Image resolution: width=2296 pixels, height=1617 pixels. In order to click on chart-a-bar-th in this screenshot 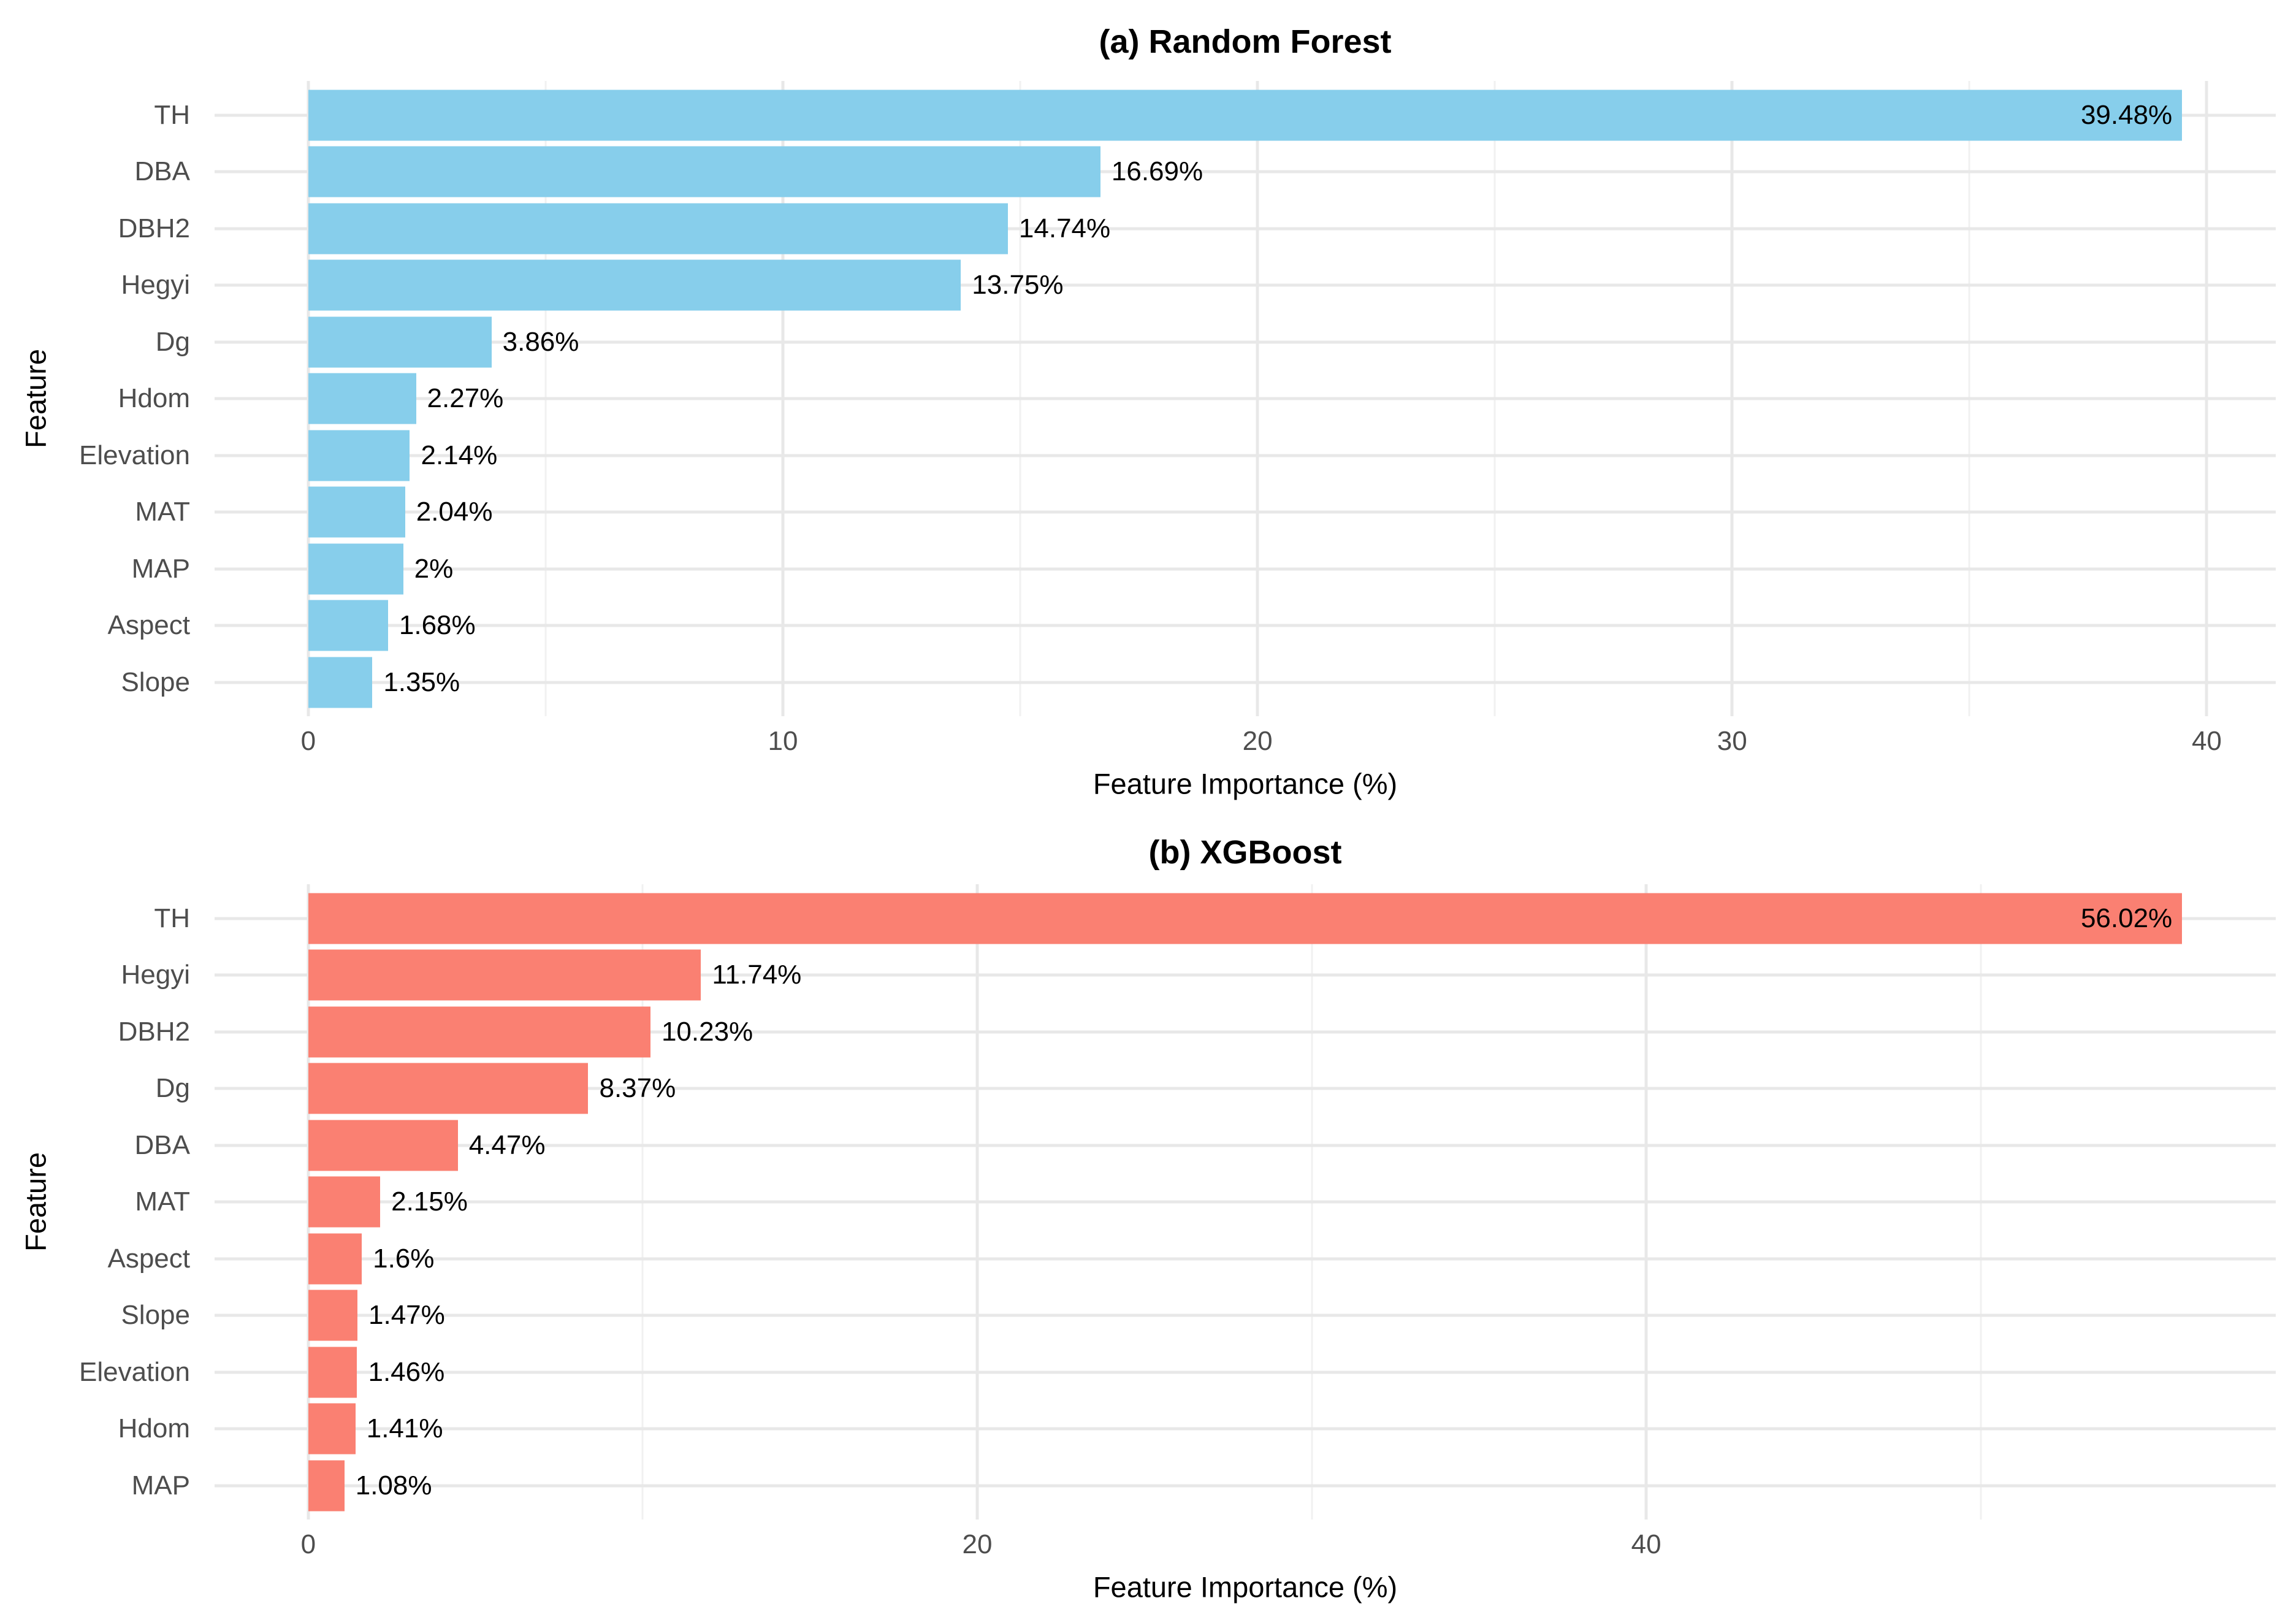, I will do `click(1245, 115)`.